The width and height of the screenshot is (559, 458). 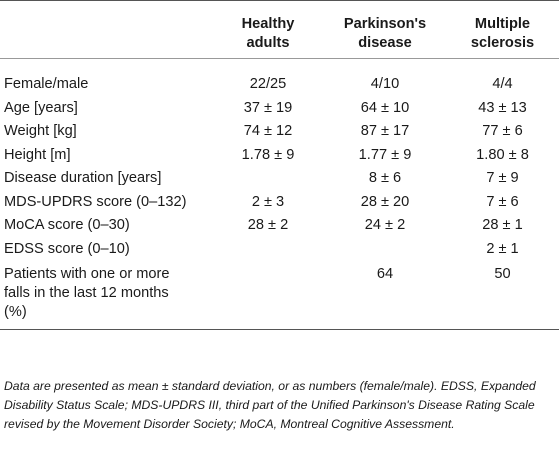 I want to click on cell-healthy: 37 ± 19, so click(x=268, y=107).